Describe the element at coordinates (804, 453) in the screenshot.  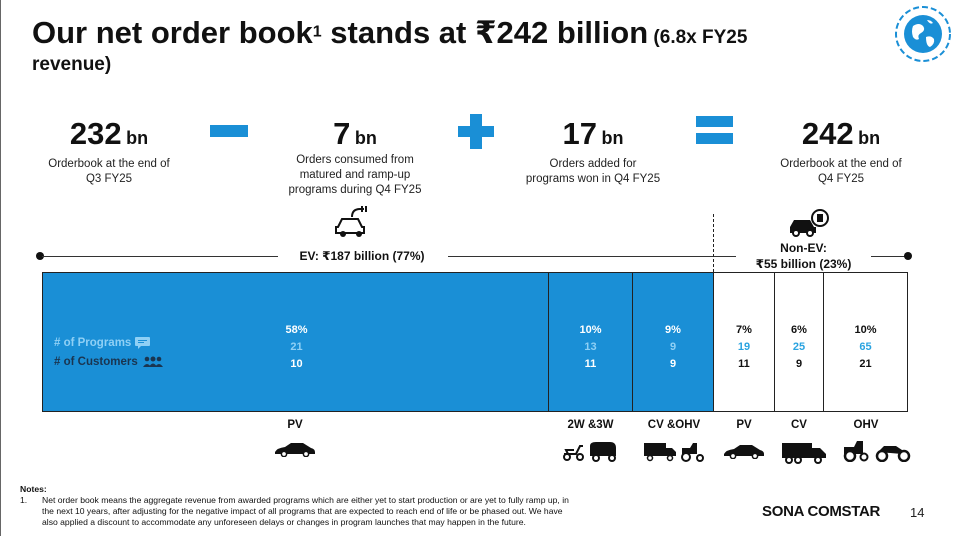
I see `truck-icon` at that location.